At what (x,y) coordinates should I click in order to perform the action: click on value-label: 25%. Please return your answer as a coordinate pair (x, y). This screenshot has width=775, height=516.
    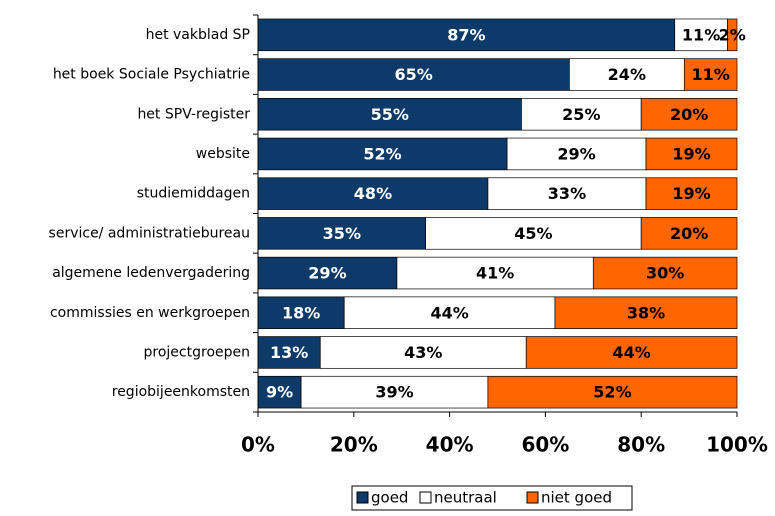
    Looking at the image, I should click on (581, 114).